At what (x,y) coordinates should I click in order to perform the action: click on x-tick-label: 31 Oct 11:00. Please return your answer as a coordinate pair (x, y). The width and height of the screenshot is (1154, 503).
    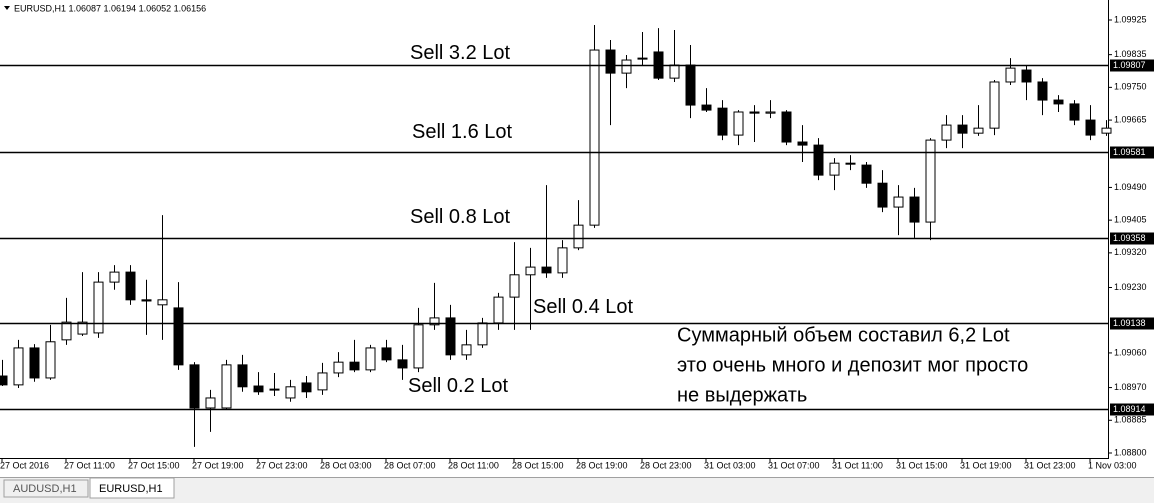
    Looking at the image, I should click on (857, 465).